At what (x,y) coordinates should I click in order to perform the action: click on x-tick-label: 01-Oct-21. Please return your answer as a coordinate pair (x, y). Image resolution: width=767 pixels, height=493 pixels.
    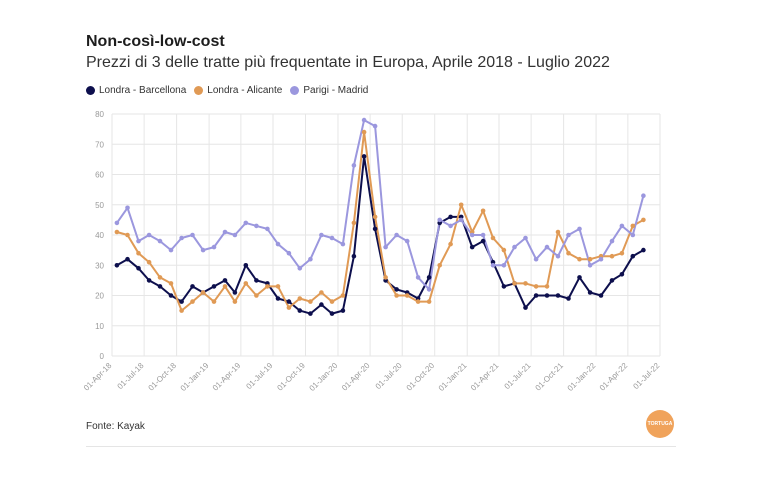
    Looking at the image, I should click on (549, 377).